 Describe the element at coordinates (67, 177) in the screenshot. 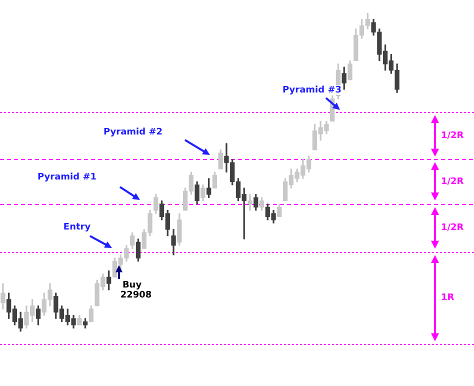

I see `annotation: Pyramid #1` at that location.